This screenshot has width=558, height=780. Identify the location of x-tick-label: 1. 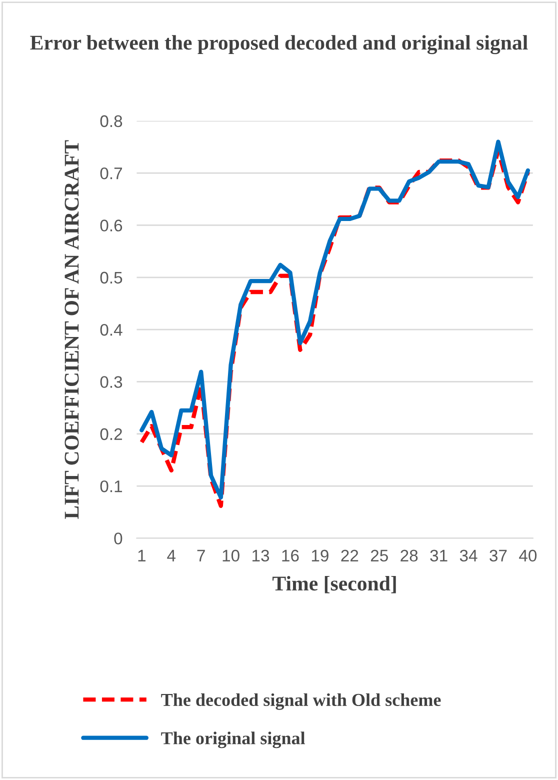
(142, 556).